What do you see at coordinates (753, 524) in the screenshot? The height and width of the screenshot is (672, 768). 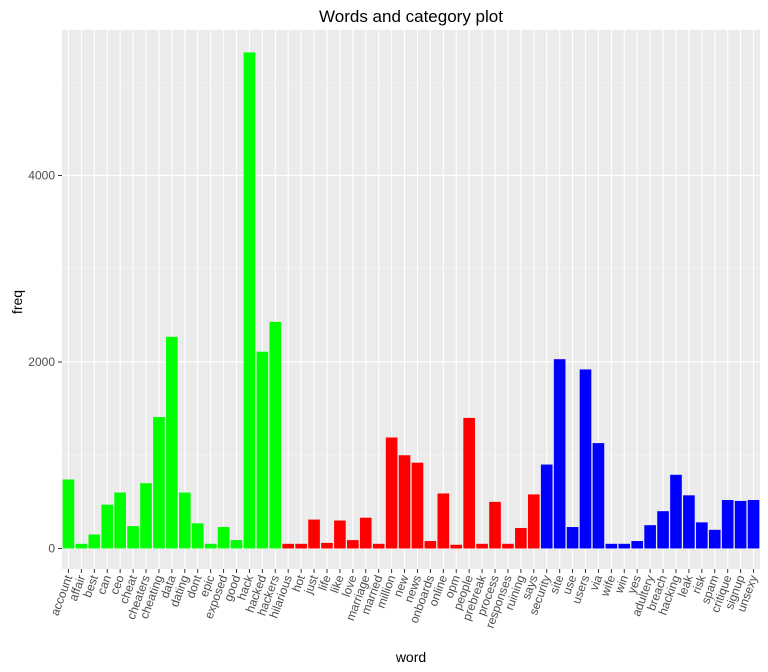 I see `bar-unsexy` at bounding box center [753, 524].